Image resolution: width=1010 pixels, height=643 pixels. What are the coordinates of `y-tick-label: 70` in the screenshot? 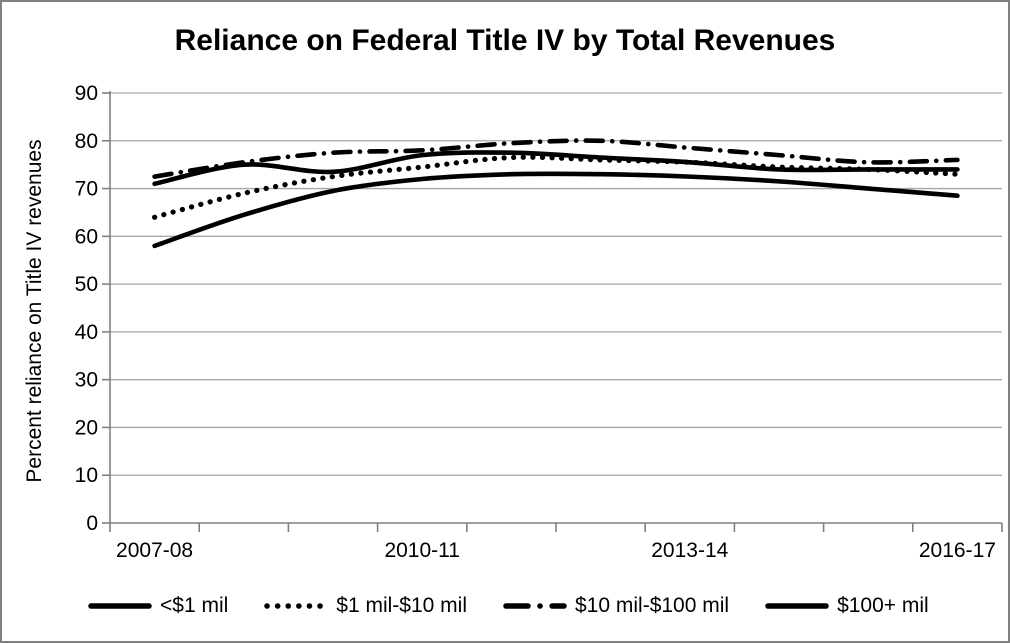 It's located at (86, 189).